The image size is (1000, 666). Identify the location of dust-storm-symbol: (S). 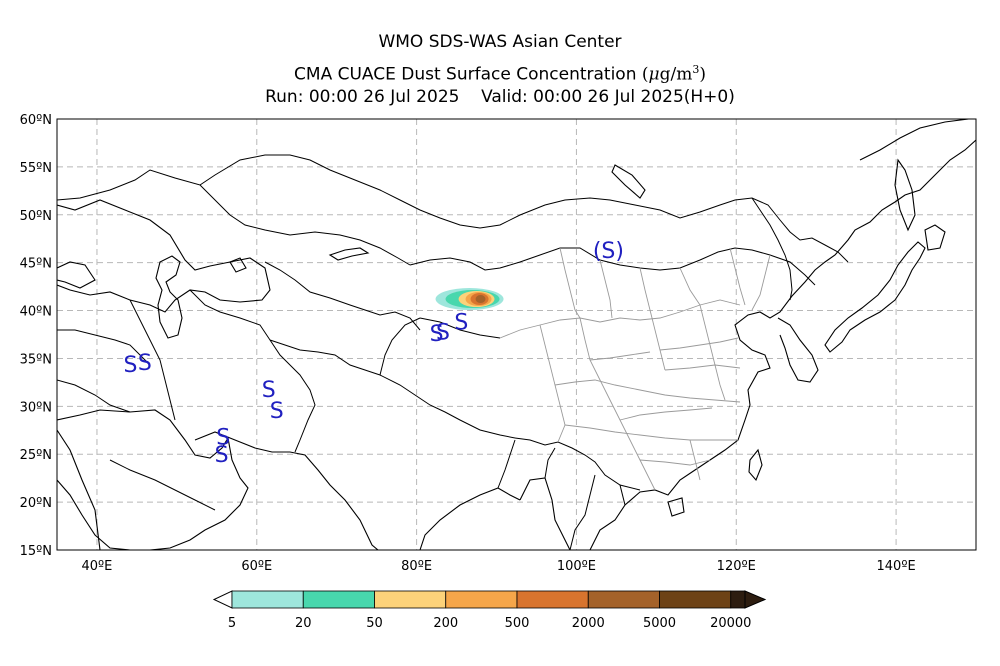
(608, 251).